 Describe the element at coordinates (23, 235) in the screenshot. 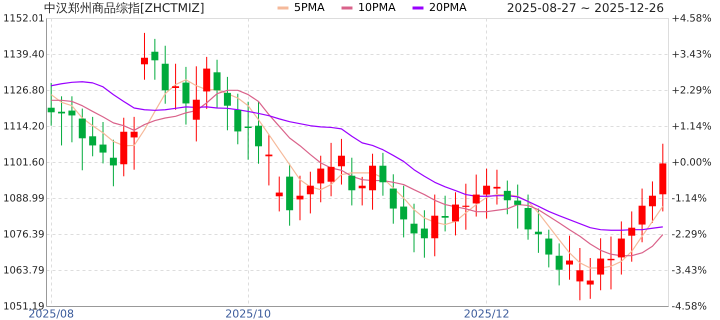

I see `y-tick-label: 1076.39` at that location.